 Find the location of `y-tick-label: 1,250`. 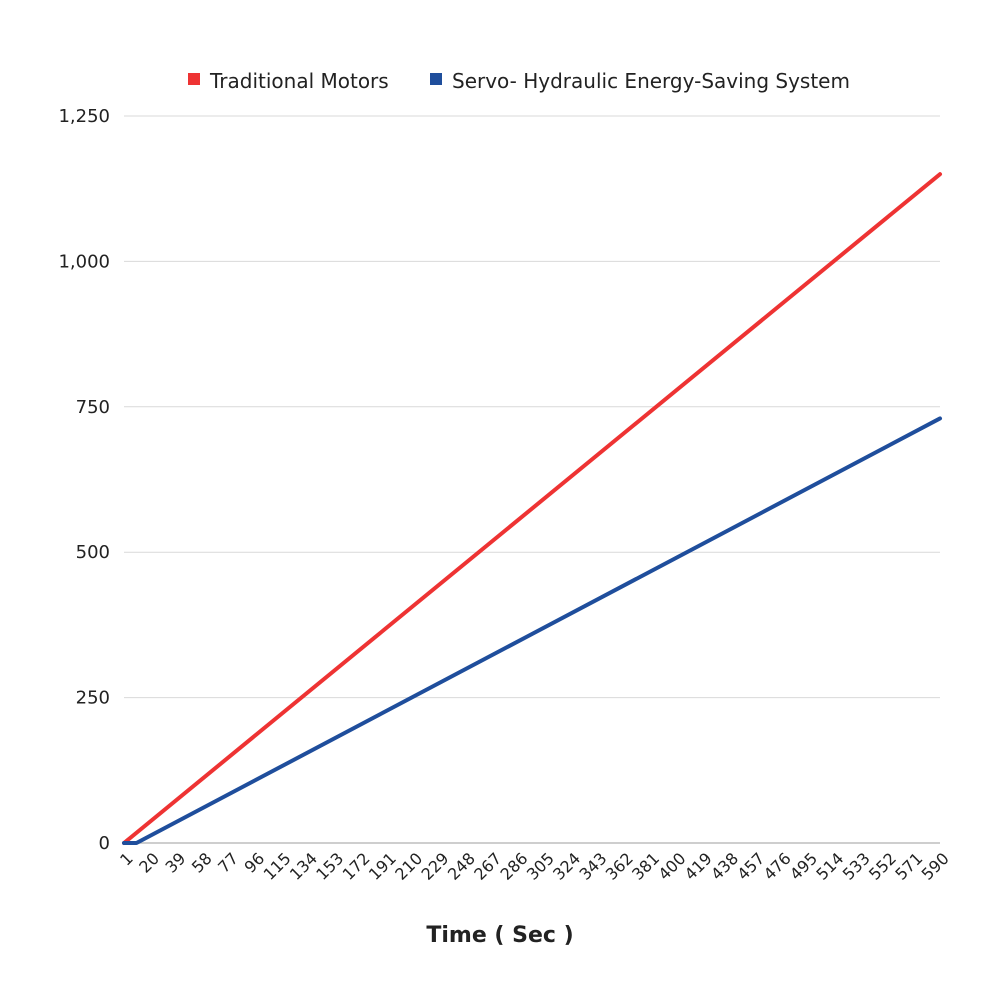

y-tick-label: 1,250 is located at coordinates (84, 116).